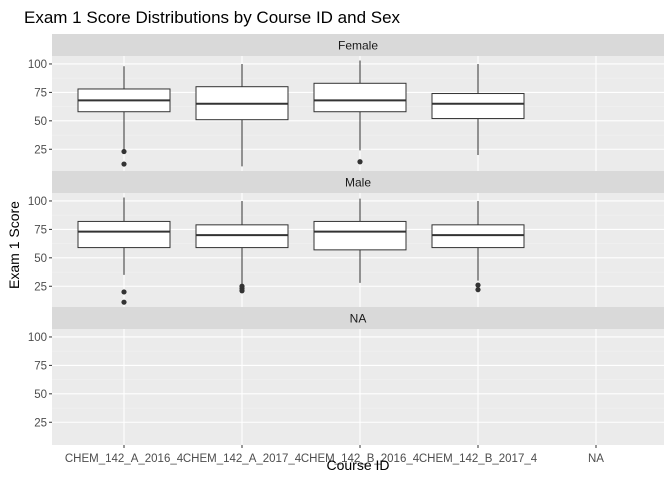  I want to click on x-tick-label: CHEM_142_A_2017_4, so click(242, 459).